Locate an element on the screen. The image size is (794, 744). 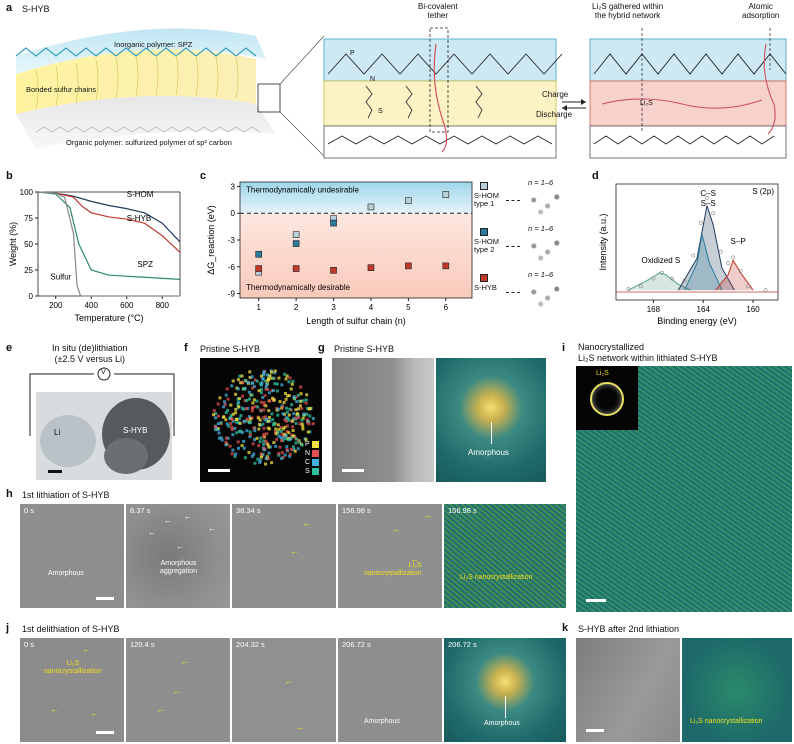
panel-a-label: a is located at coordinates (9, 8).